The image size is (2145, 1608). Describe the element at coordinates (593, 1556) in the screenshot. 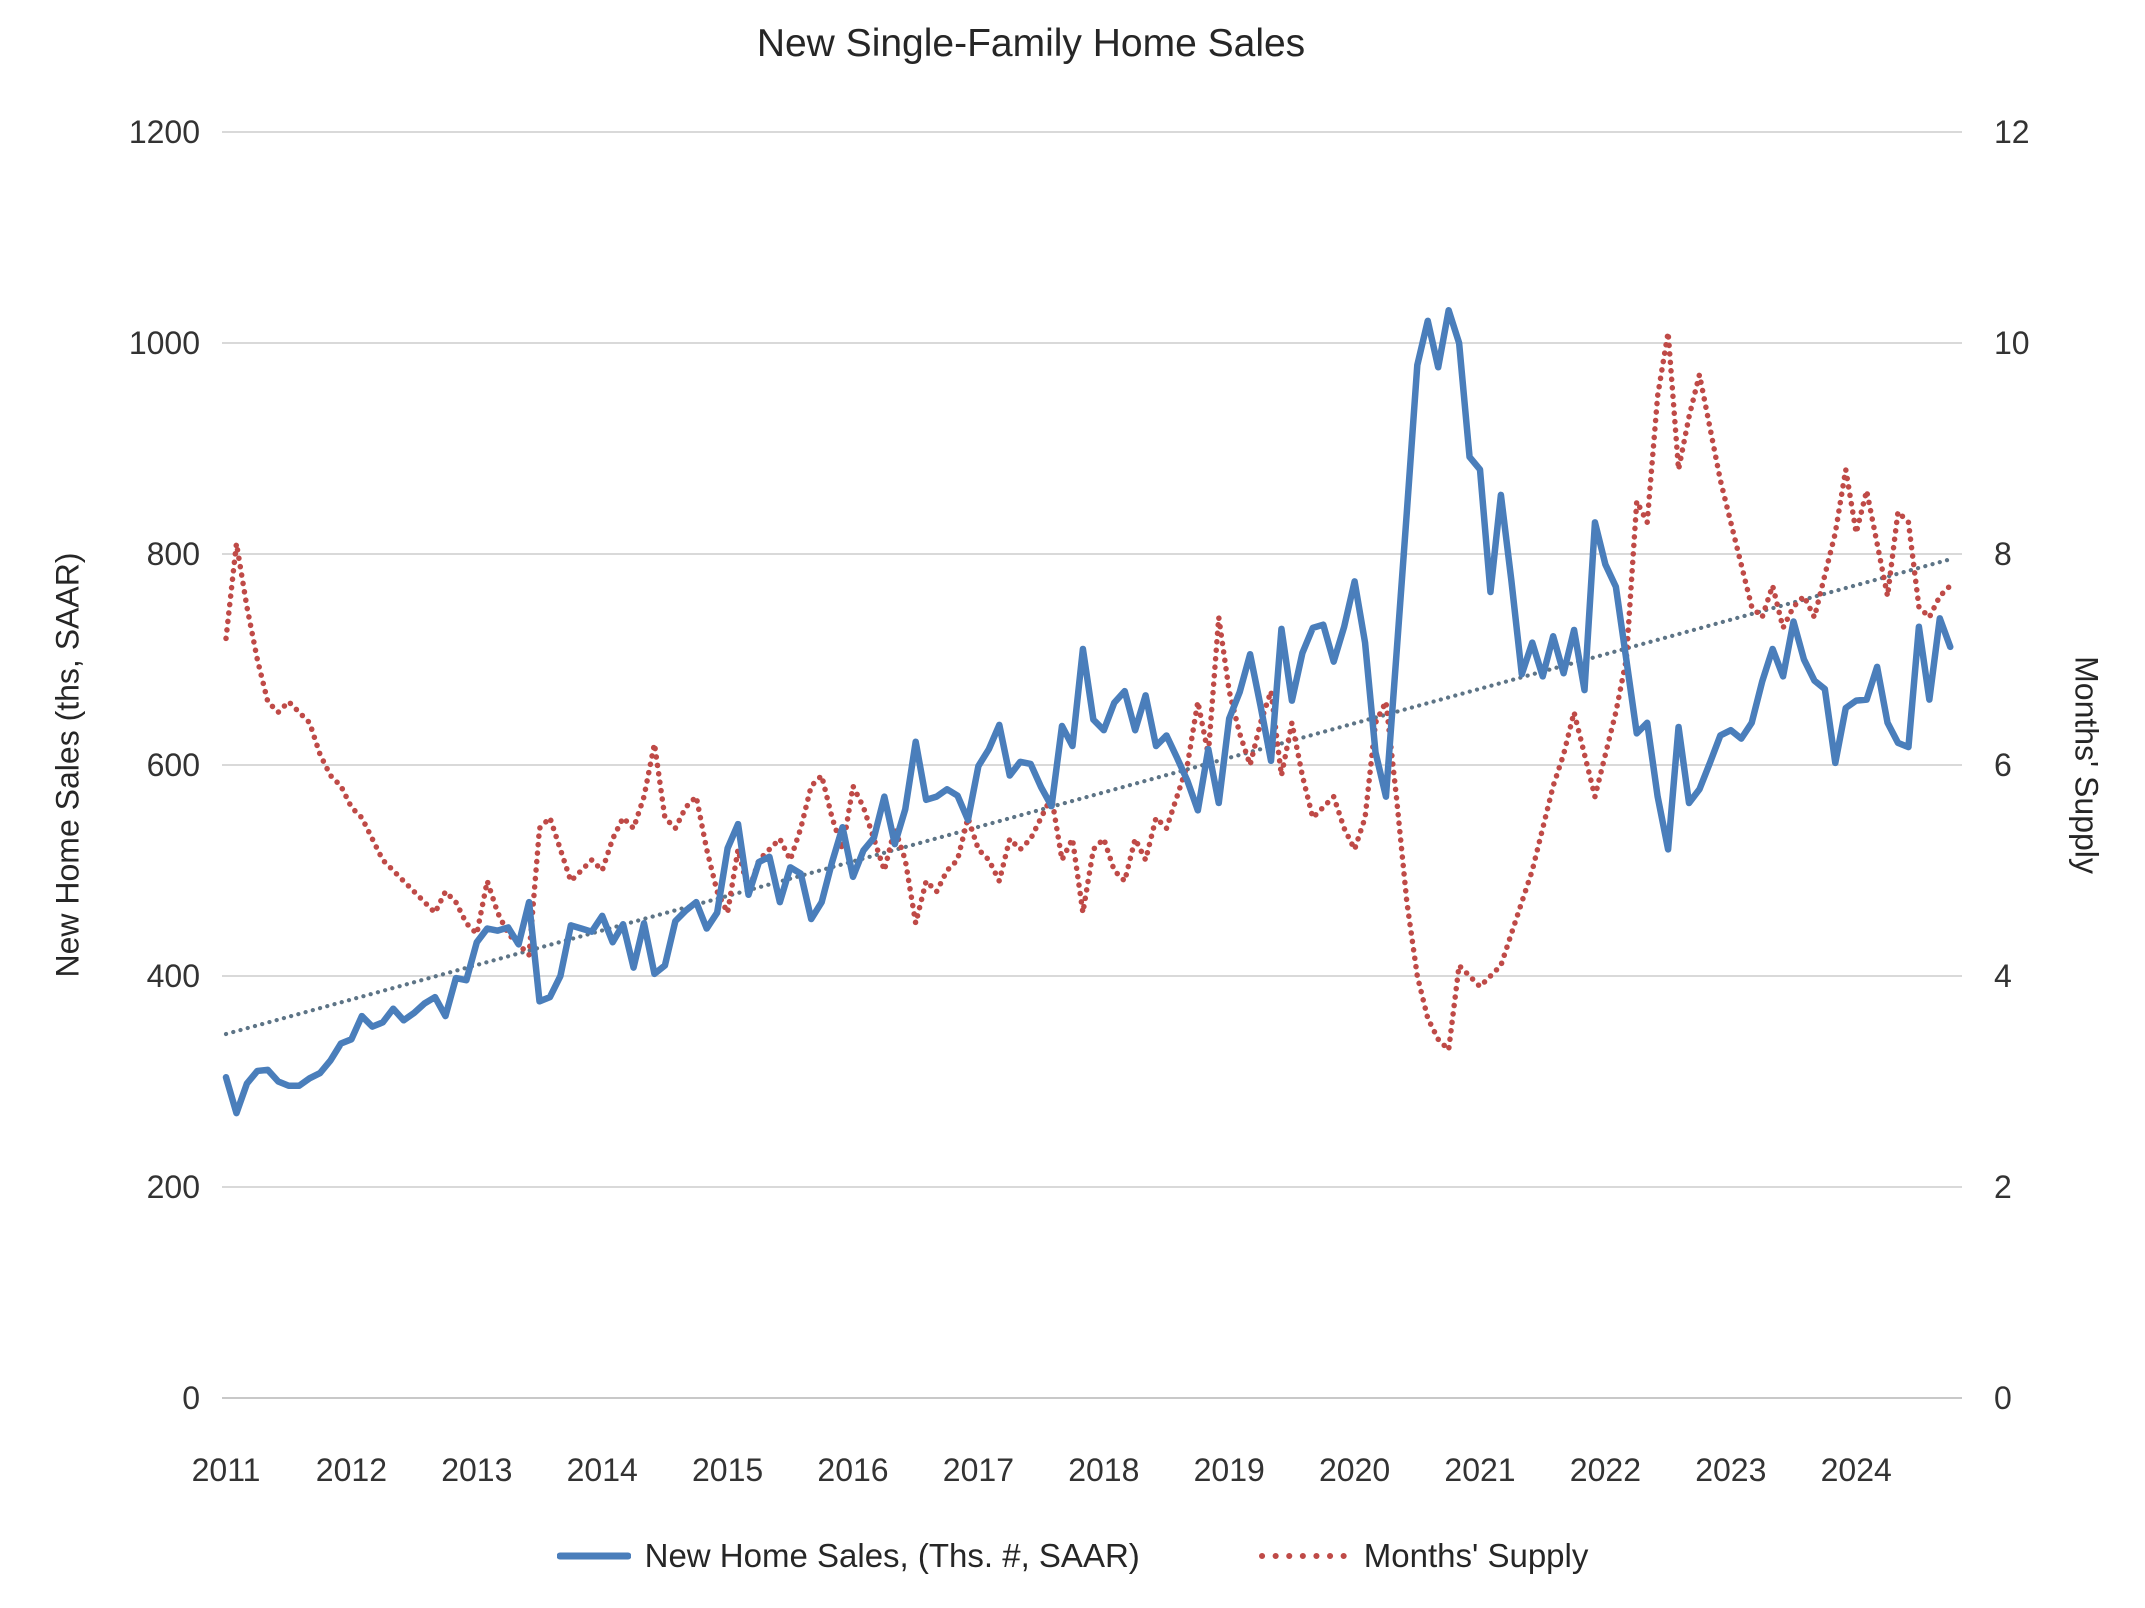

I see `sales-line-swatch-icon` at that location.